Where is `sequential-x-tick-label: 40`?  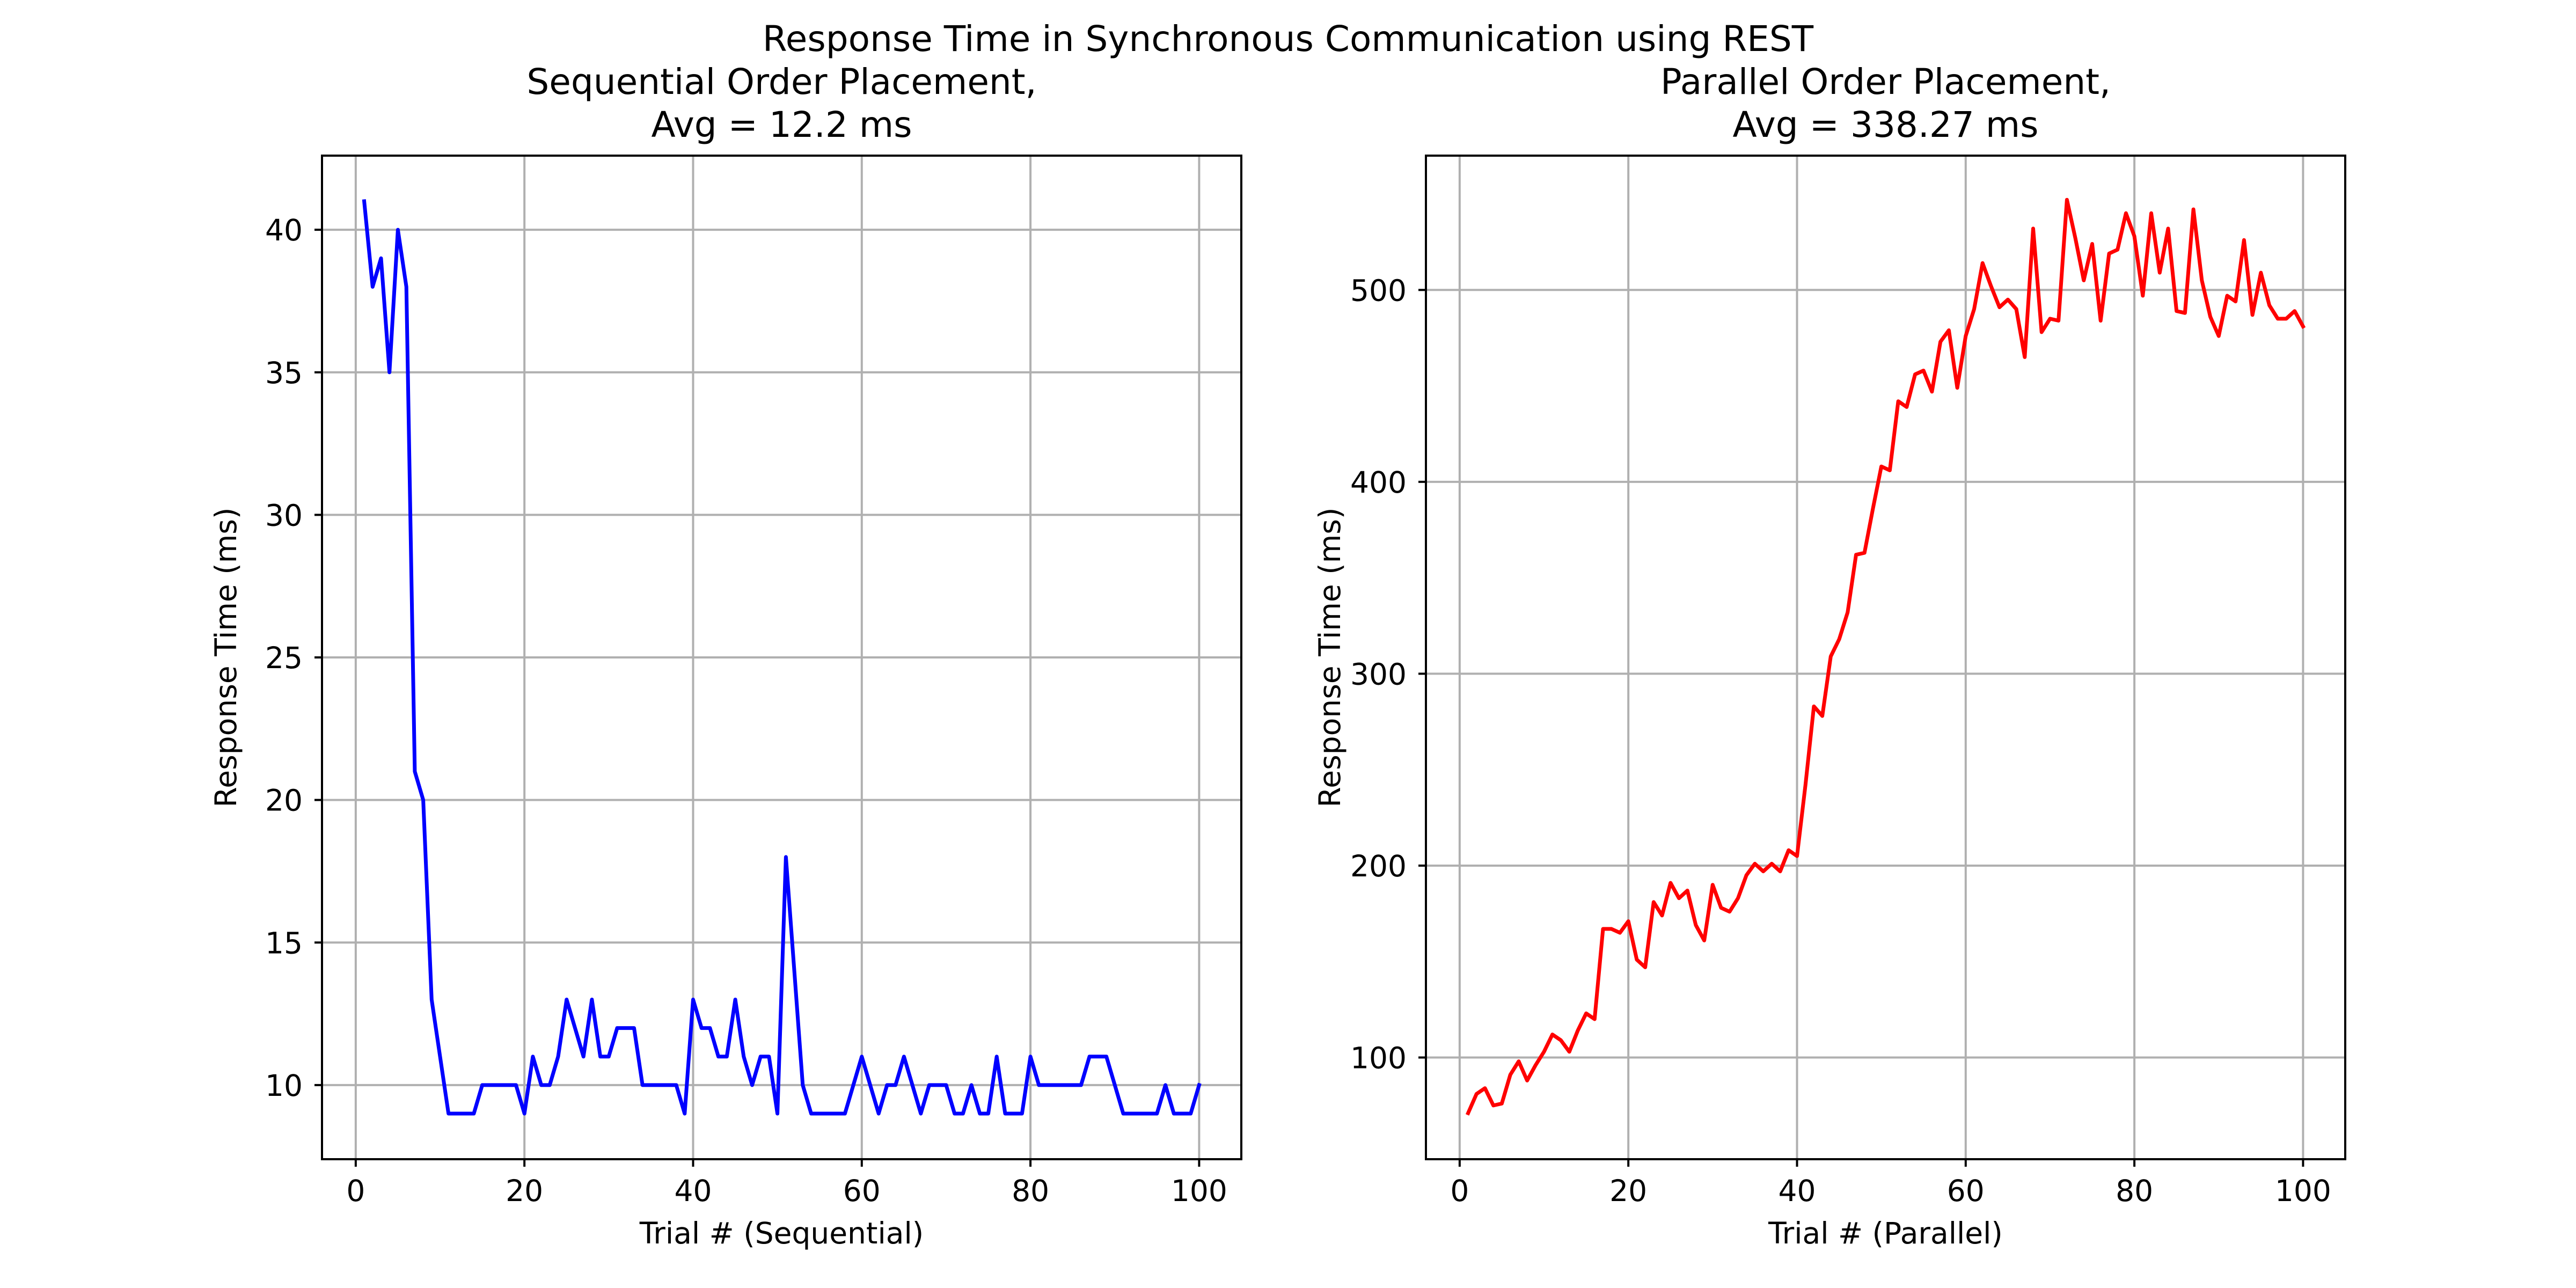
sequential-x-tick-label: 40 is located at coordinates (693, 1191).